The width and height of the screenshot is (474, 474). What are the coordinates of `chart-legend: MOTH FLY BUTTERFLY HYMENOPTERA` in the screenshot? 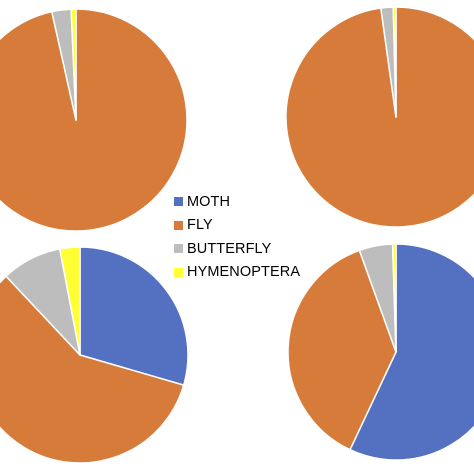 It's located at (249, 237).